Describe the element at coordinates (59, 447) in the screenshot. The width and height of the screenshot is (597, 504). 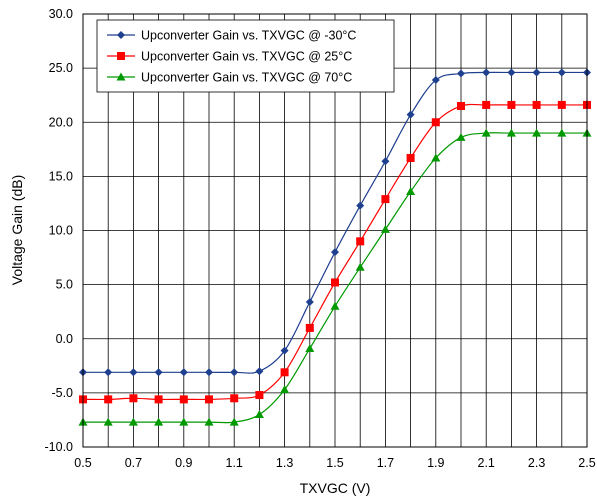
I see `y-tick-label: -10.0` at that location.